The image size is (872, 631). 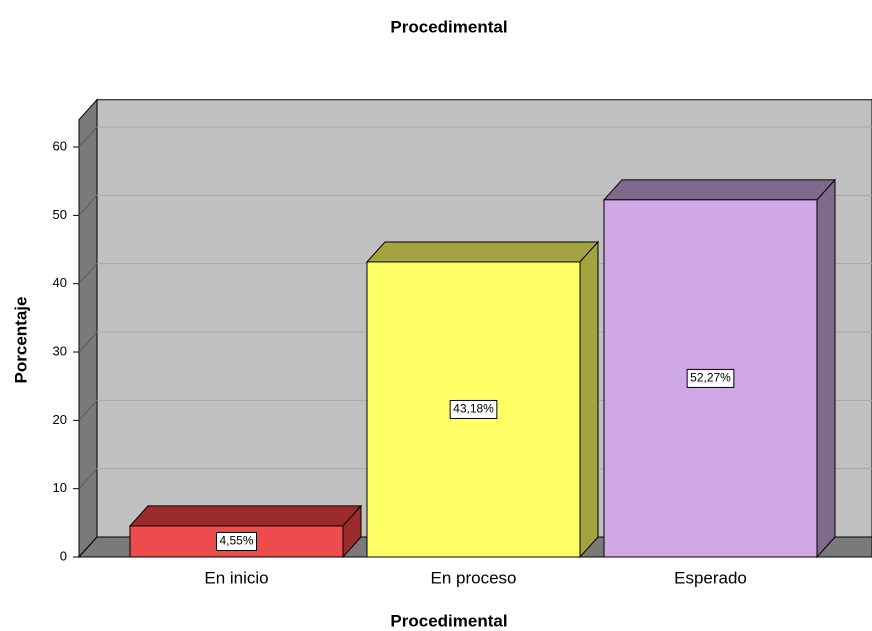 I want to click on chart-title: Procedimental, so click(x=448, y=26).